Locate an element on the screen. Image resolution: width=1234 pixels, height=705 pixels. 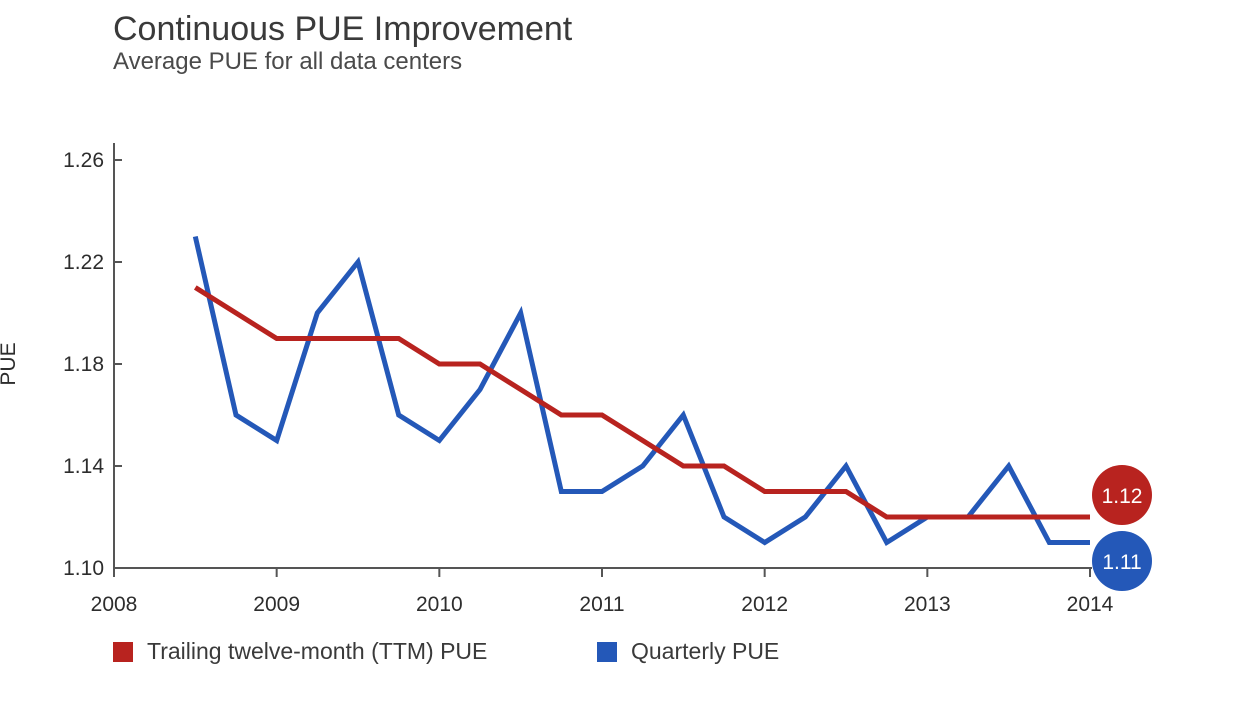
legend-label-ttm: Trailing twelve-month (TTM) PUE is located at coordinates (317, 651).